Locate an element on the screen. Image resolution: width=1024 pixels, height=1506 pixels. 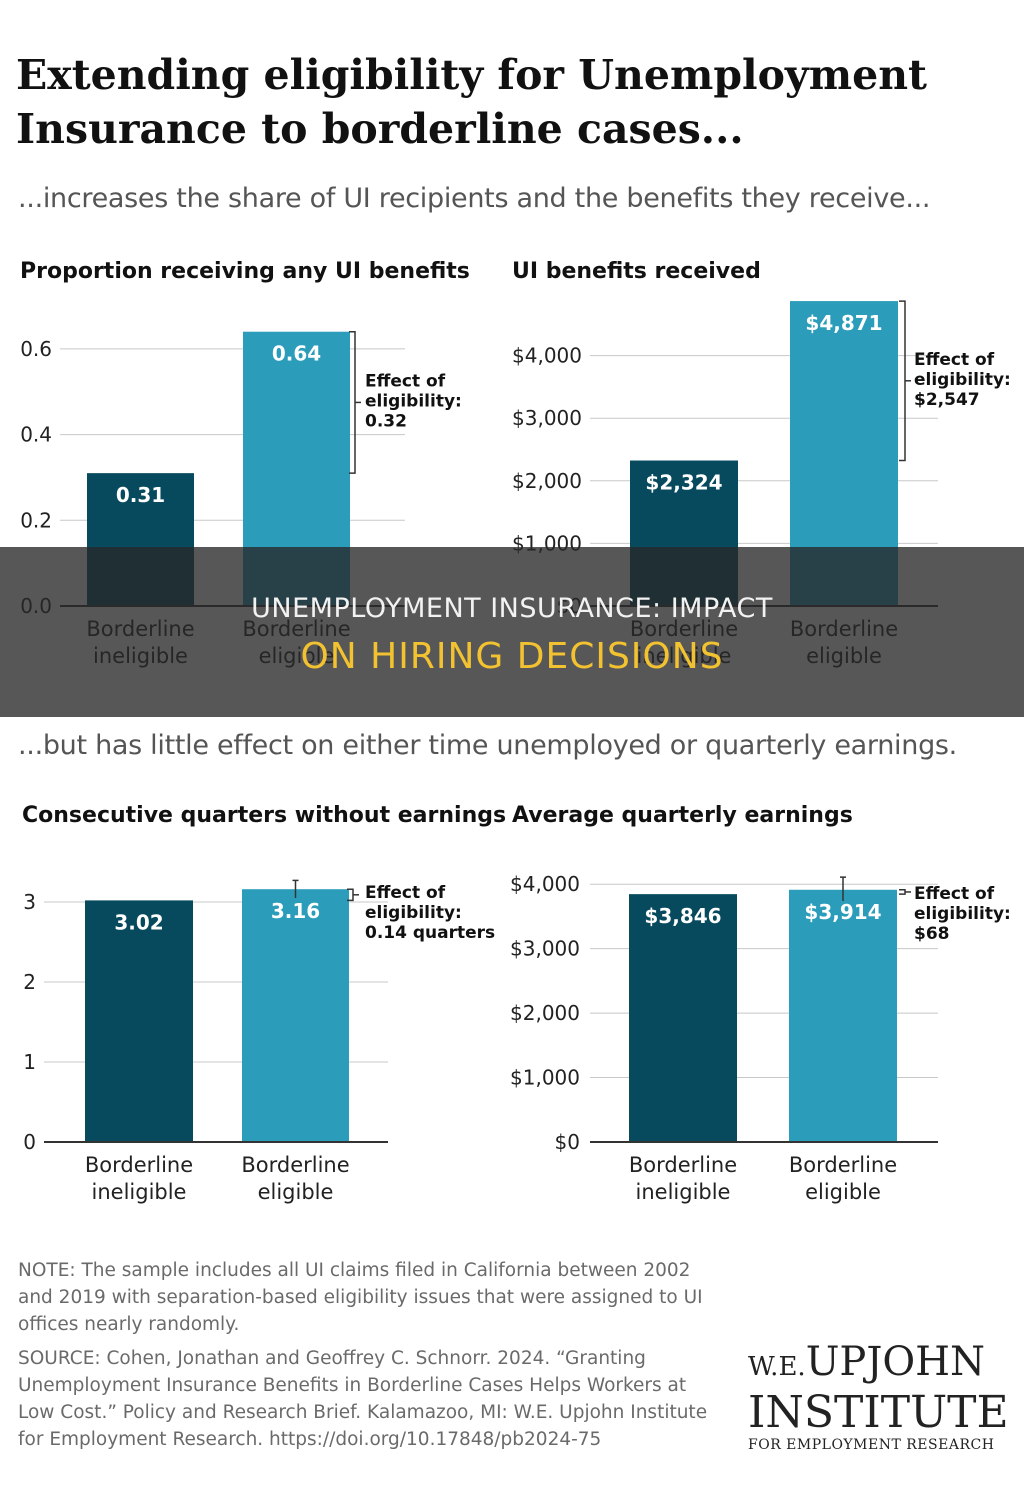
y-tick-label: $1,000 is located at coordinates (545, 1078).